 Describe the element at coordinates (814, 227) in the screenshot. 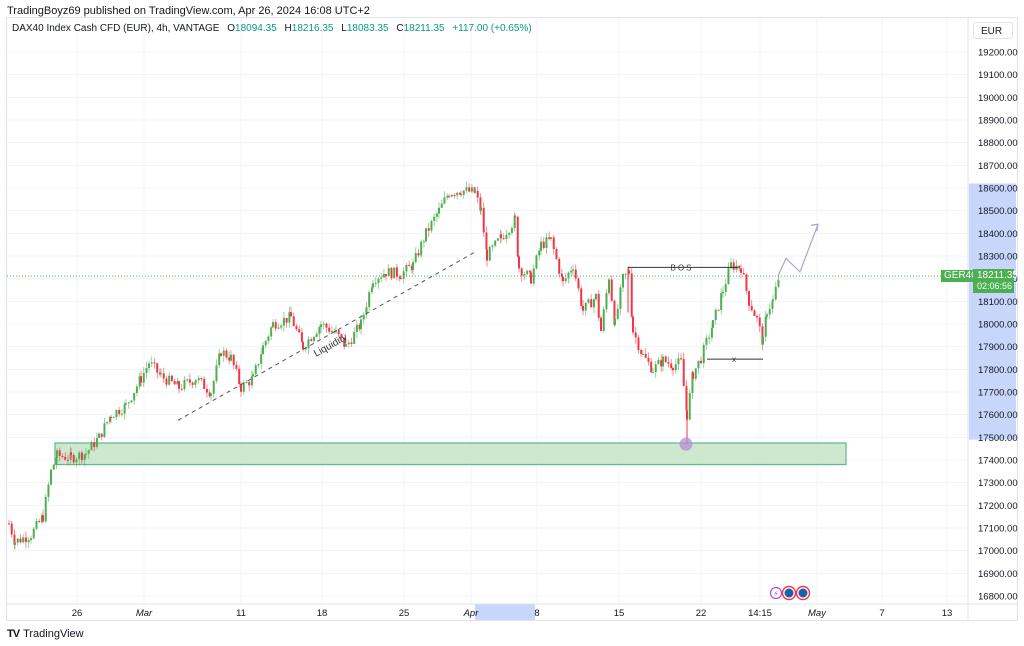

I see `projection-arrowhead` at that location.